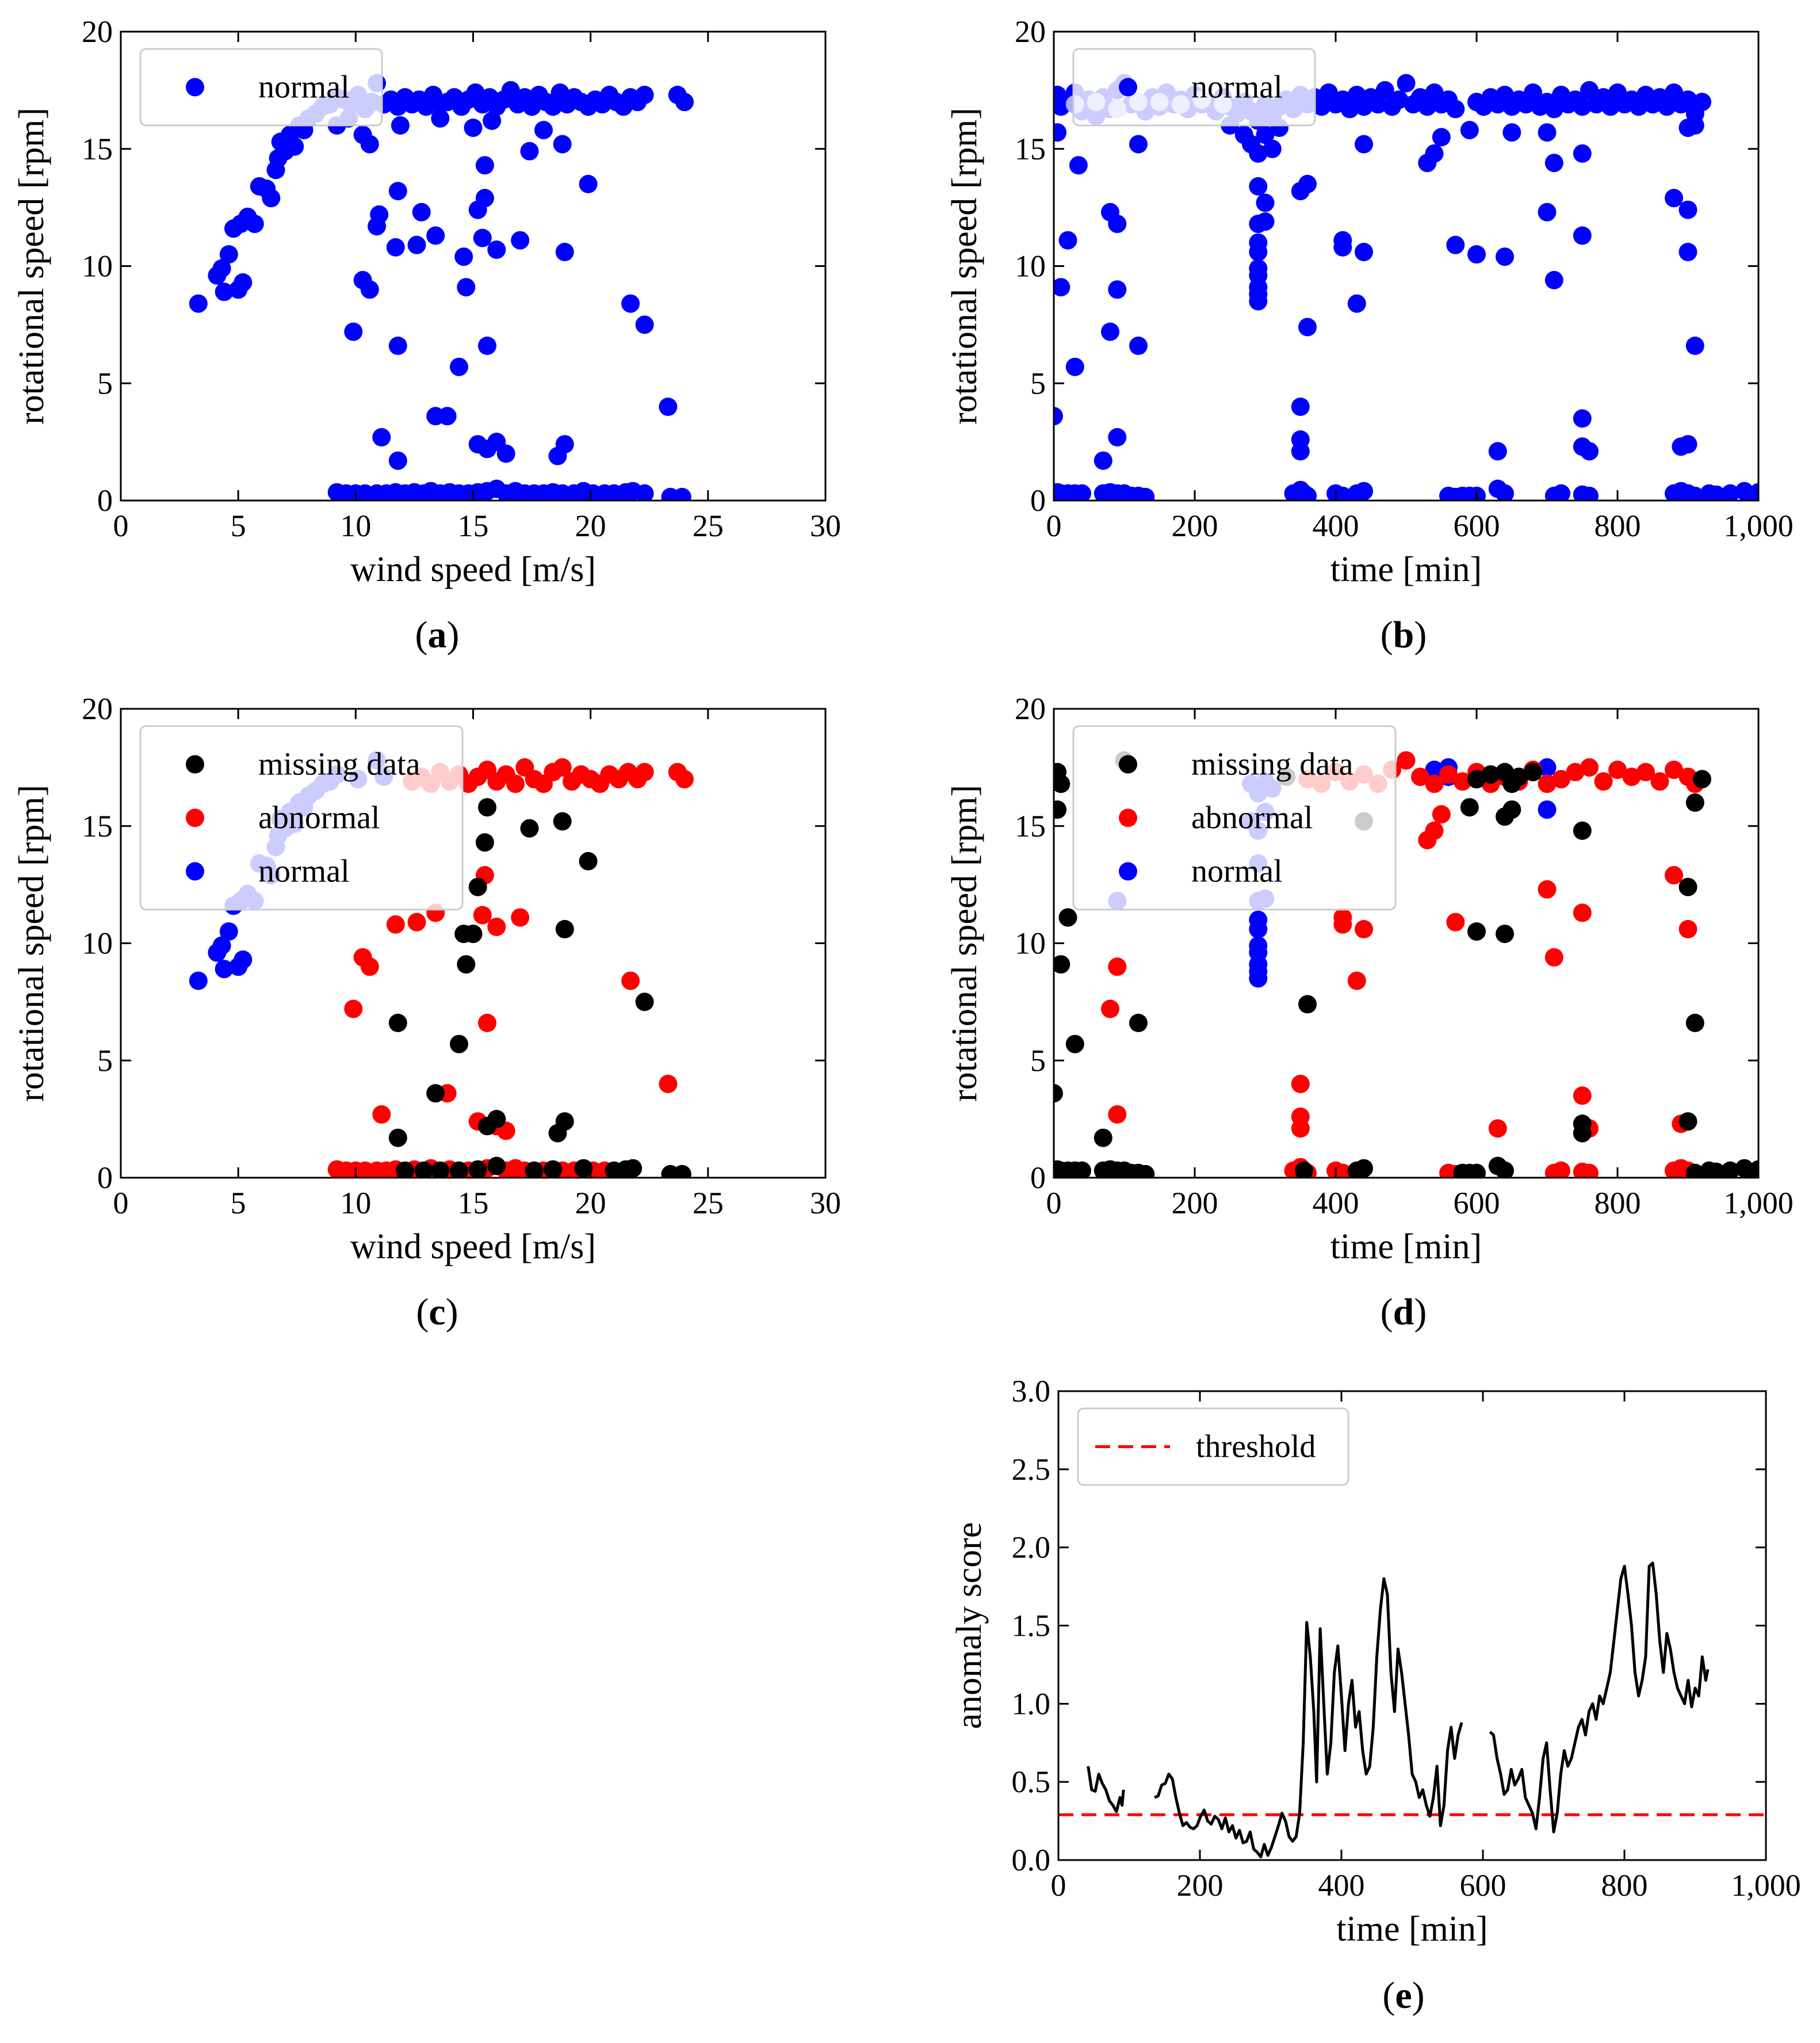  What do you see at coordinates (1336, 526) in the screenshot?
I see `x-tick-label: 400` at bounding box center [1336, 526].